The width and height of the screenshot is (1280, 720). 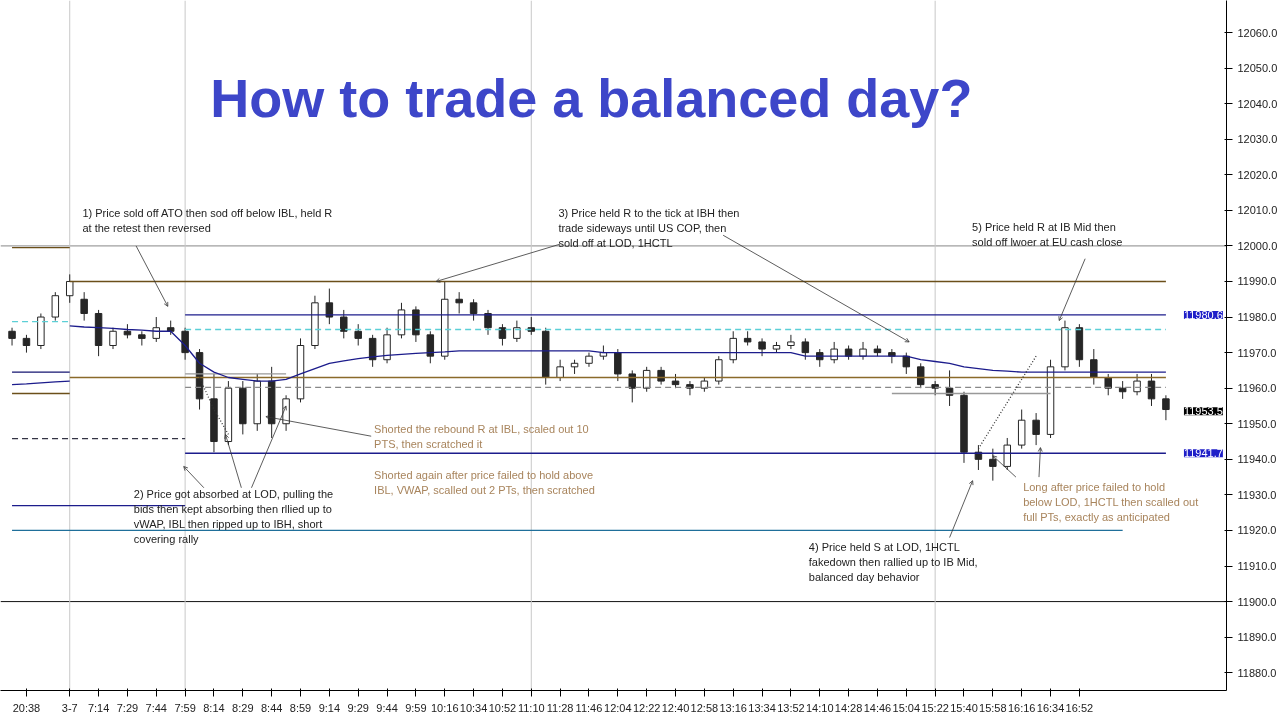 I want to click on text: 11980.6, so click(x=1203, y=314).